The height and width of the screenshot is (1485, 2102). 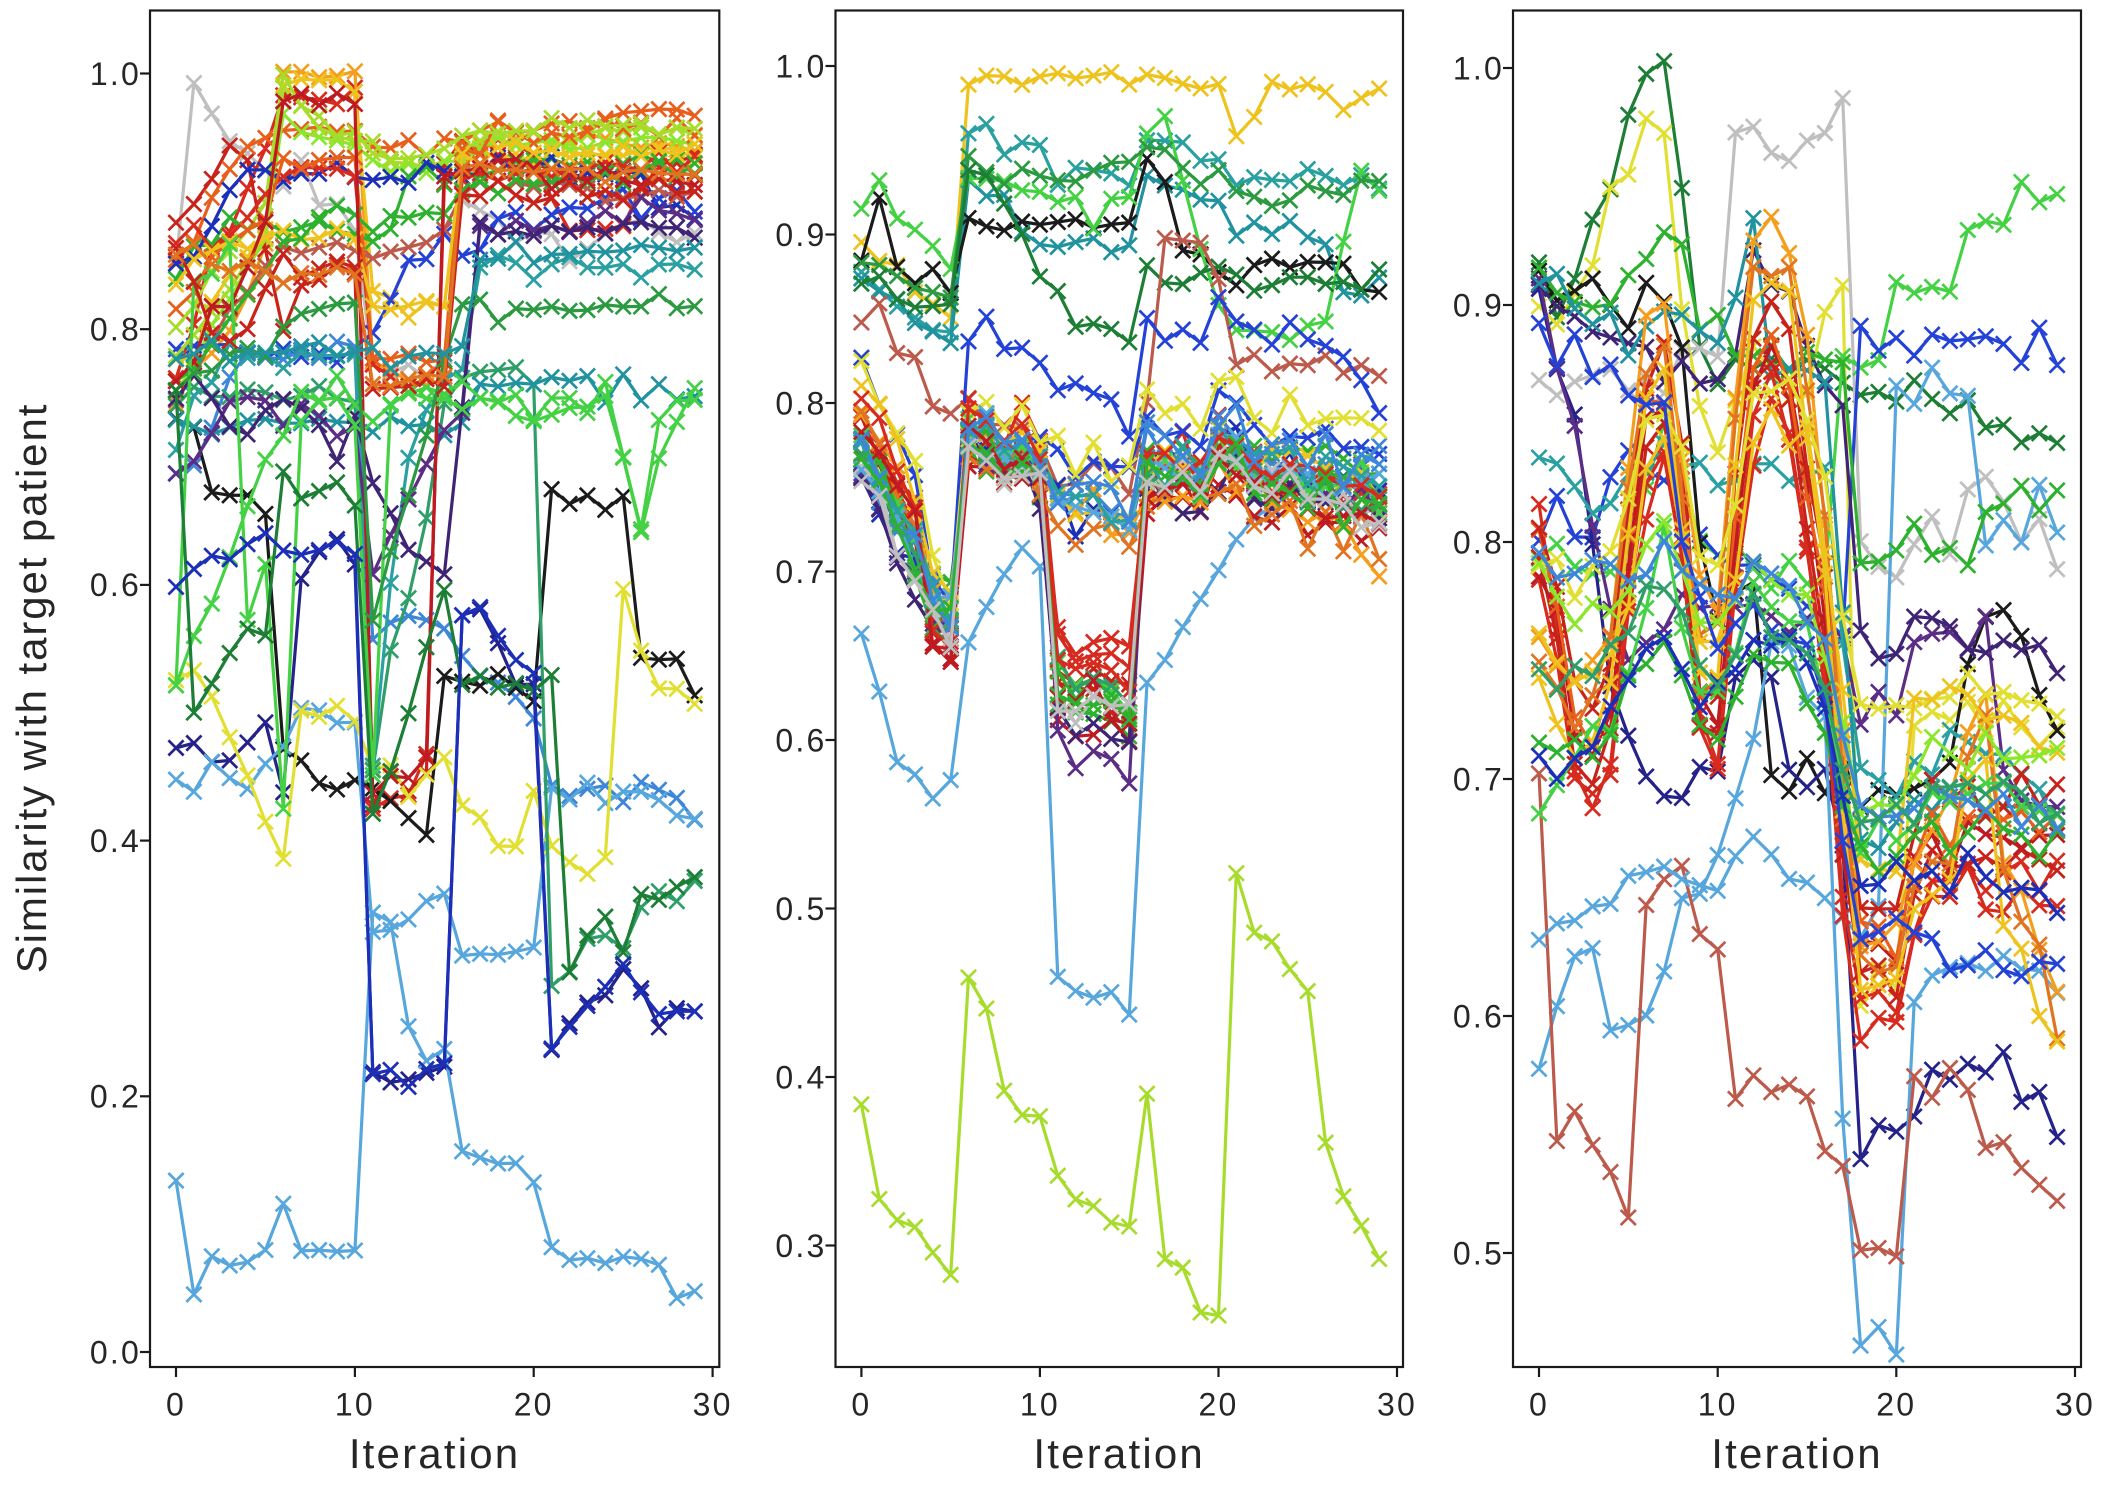 What do you see at coordinates (115, 1352) in the screenshot?
I see `svg-text: 0.0` at bounding box center [115, 1352].